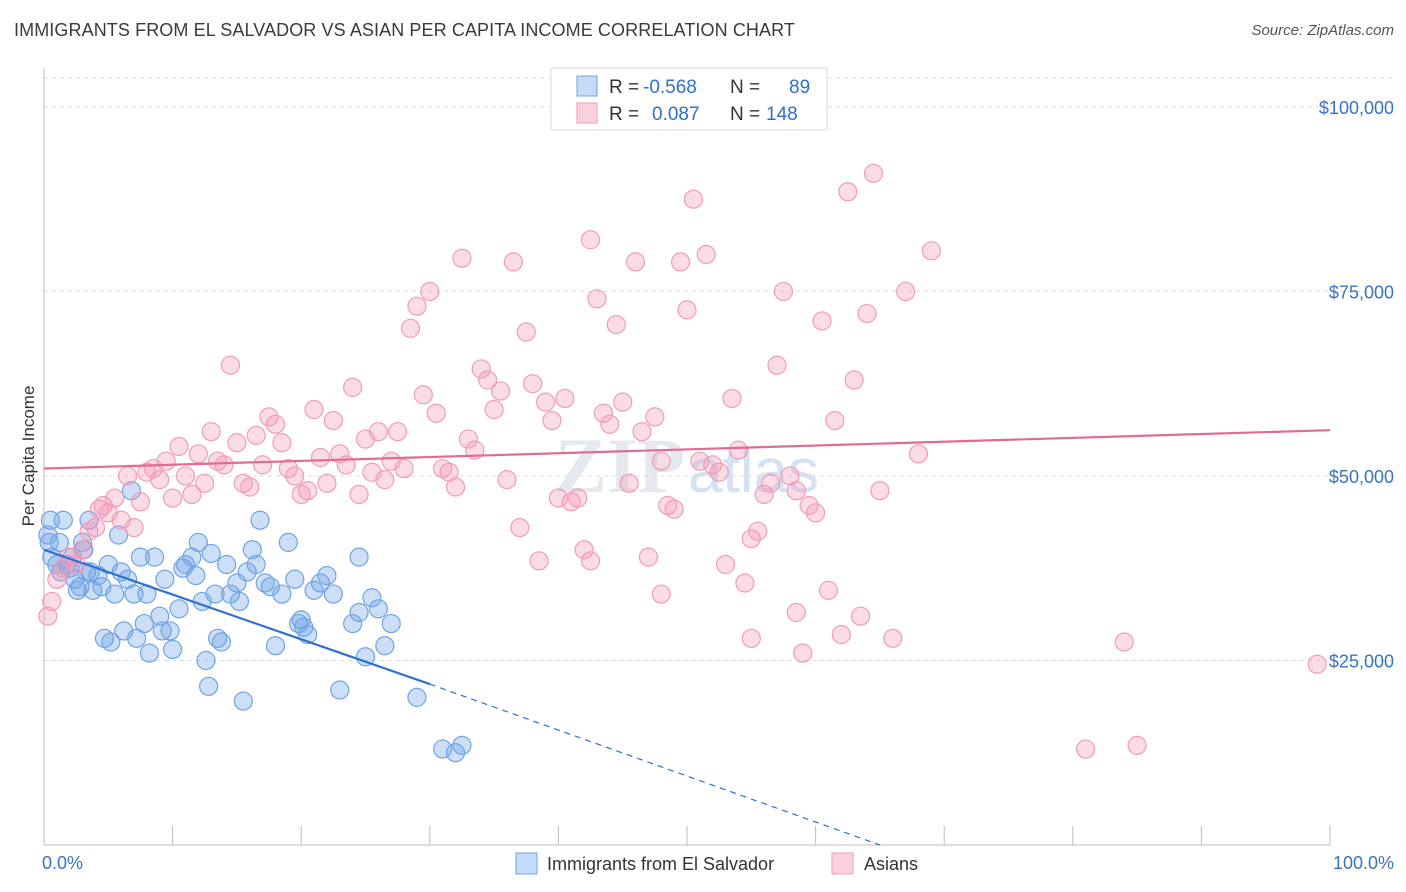 The height and width of the screenshot is (892, 1406). I want to click on bottom-legend-swatch-el-salvador, so click(526, 863).